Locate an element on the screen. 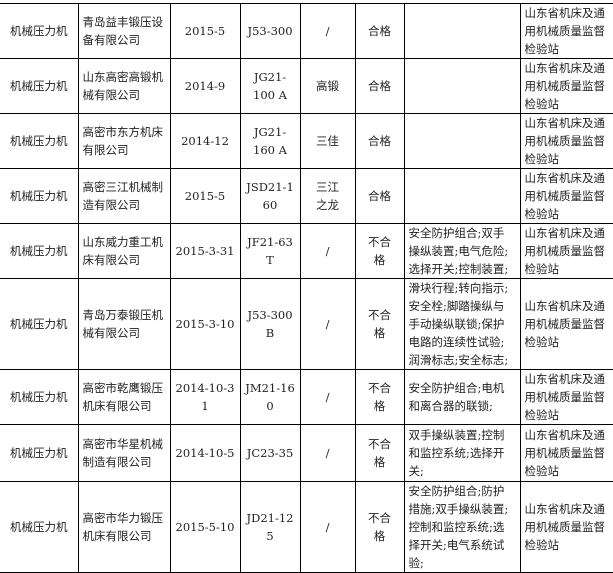 This screenshot has height=573, width=613. failed-items-cell: 双手操纵装置;控制和监控系统;选择开关; is located at coordinates (462, 453).